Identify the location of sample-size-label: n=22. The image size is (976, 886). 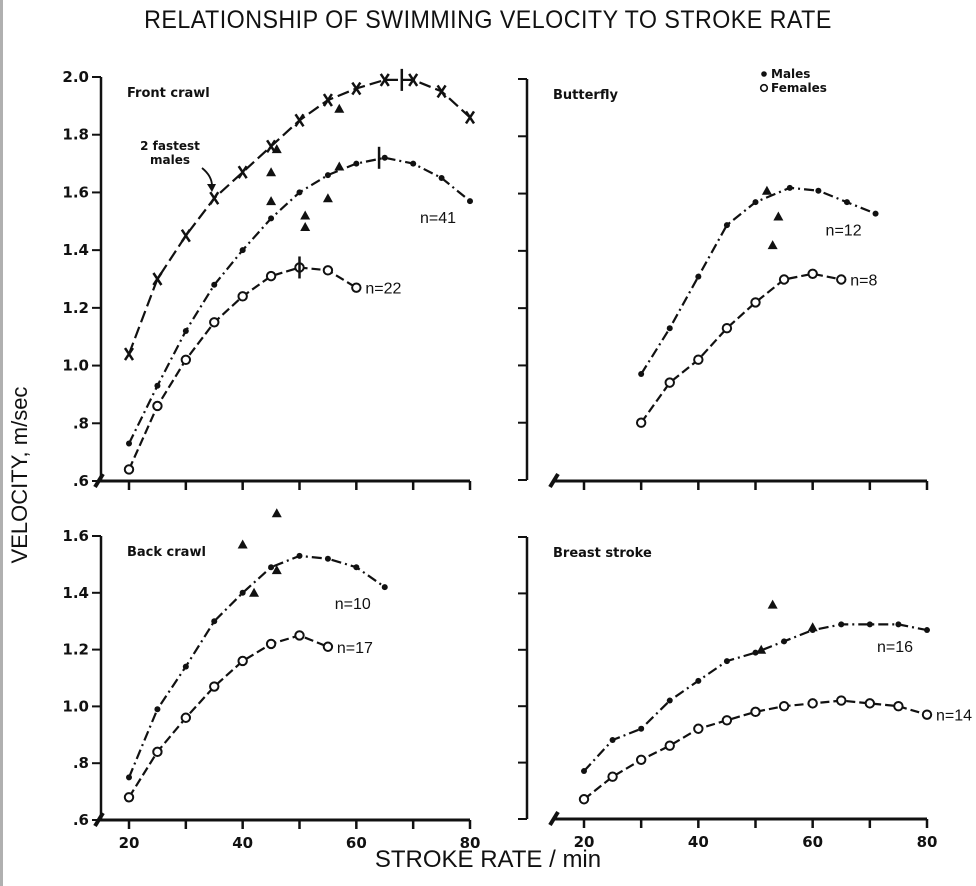
(383, 289).